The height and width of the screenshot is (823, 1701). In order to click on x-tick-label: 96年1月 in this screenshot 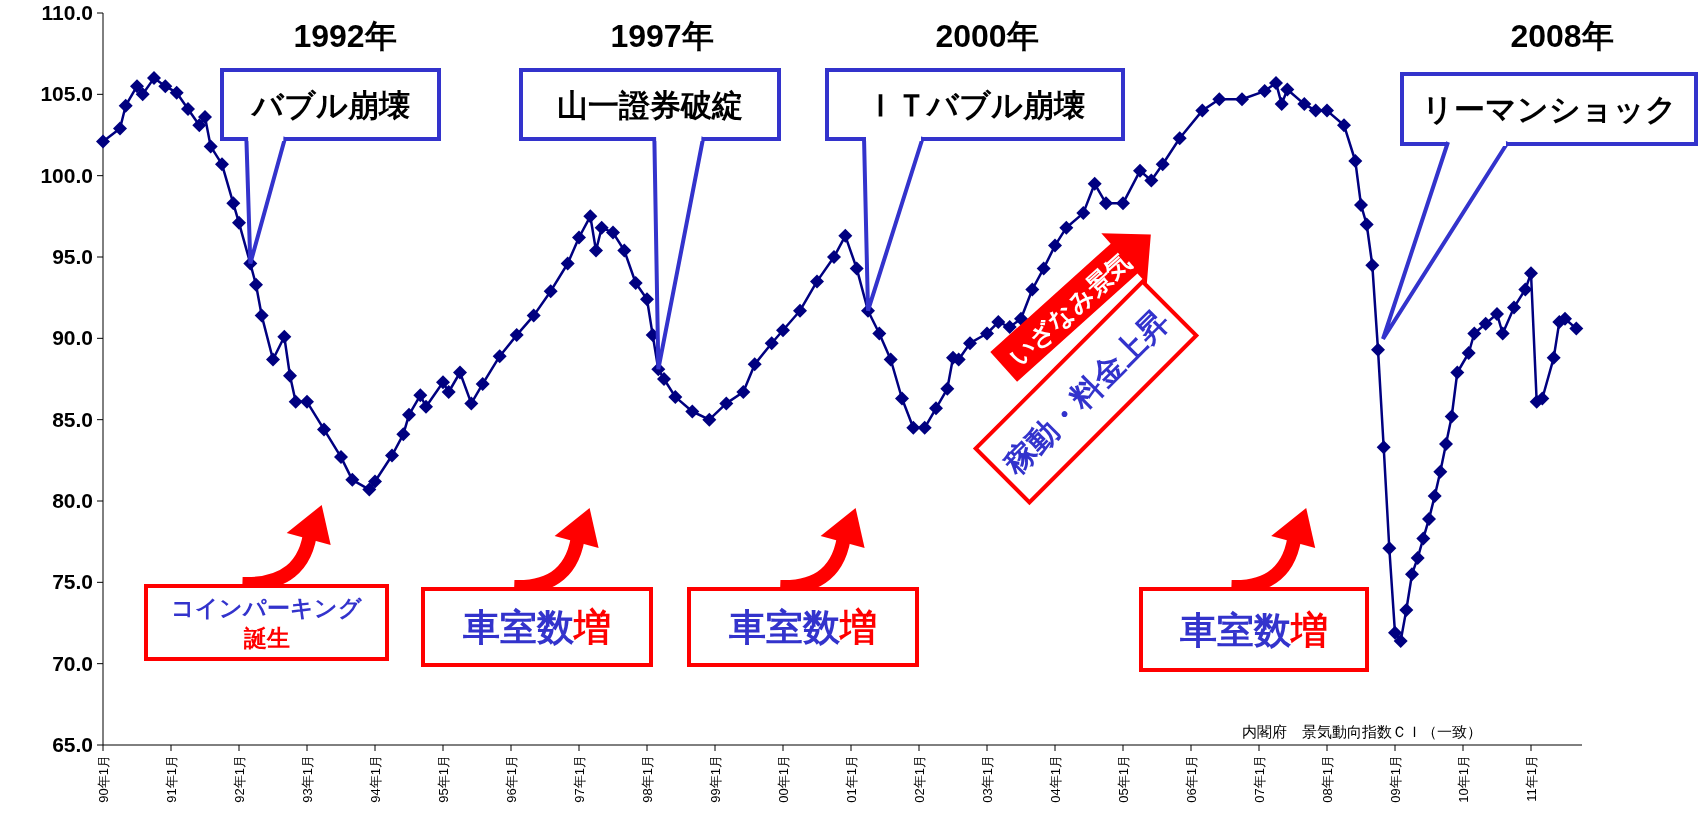, I will do `click(511, 779)`.